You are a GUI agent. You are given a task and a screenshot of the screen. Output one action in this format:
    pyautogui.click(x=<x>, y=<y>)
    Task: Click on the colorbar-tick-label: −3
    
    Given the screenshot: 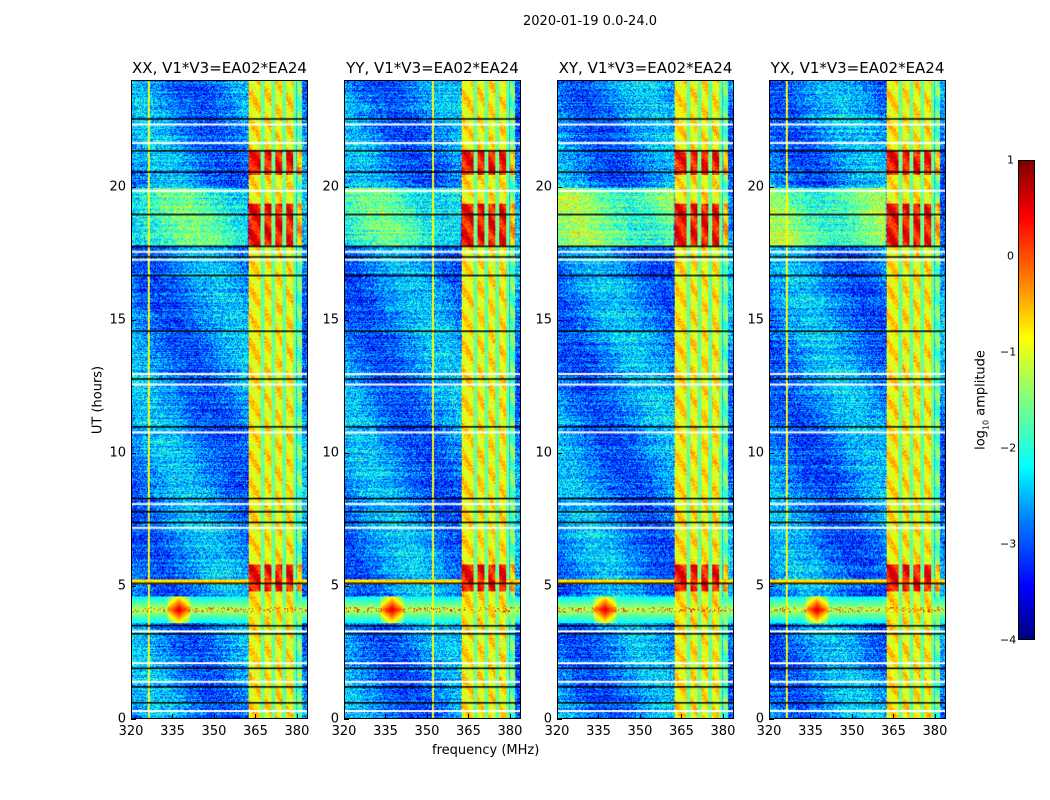 What is the action you would take?
    pyautogui.click(x=1008, y=544)
    